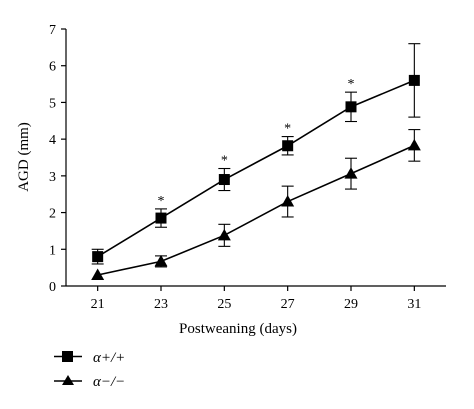 The width and height of the screenshot is (474, 409). Describe the element at coordinates (52, 103) in the screenshot. I see `y-tick-label: 5` at that location.